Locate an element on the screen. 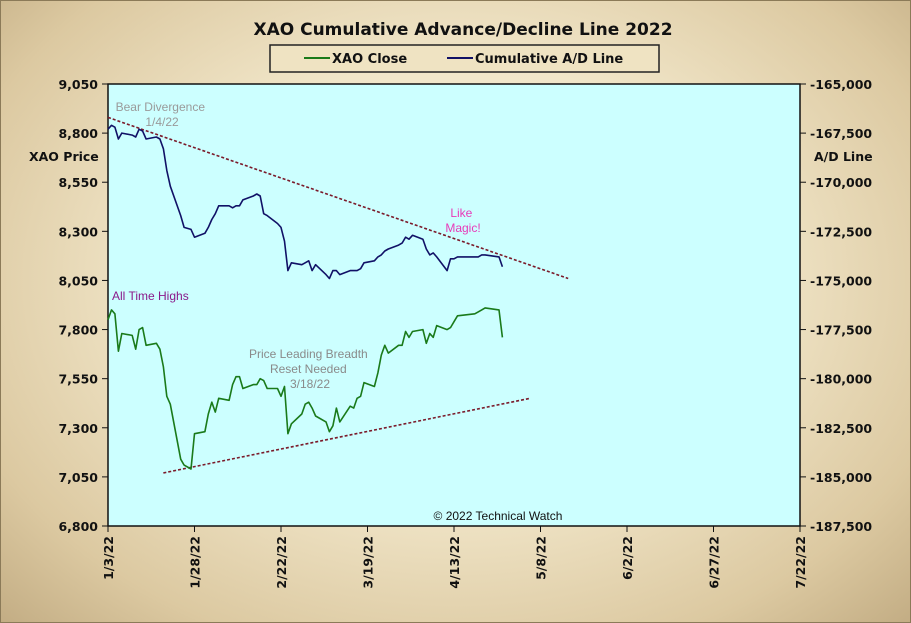 The height and width of the screenshot is (623, 911). y-right-tick-label: -170,000 is located at coordinates (841, 182).